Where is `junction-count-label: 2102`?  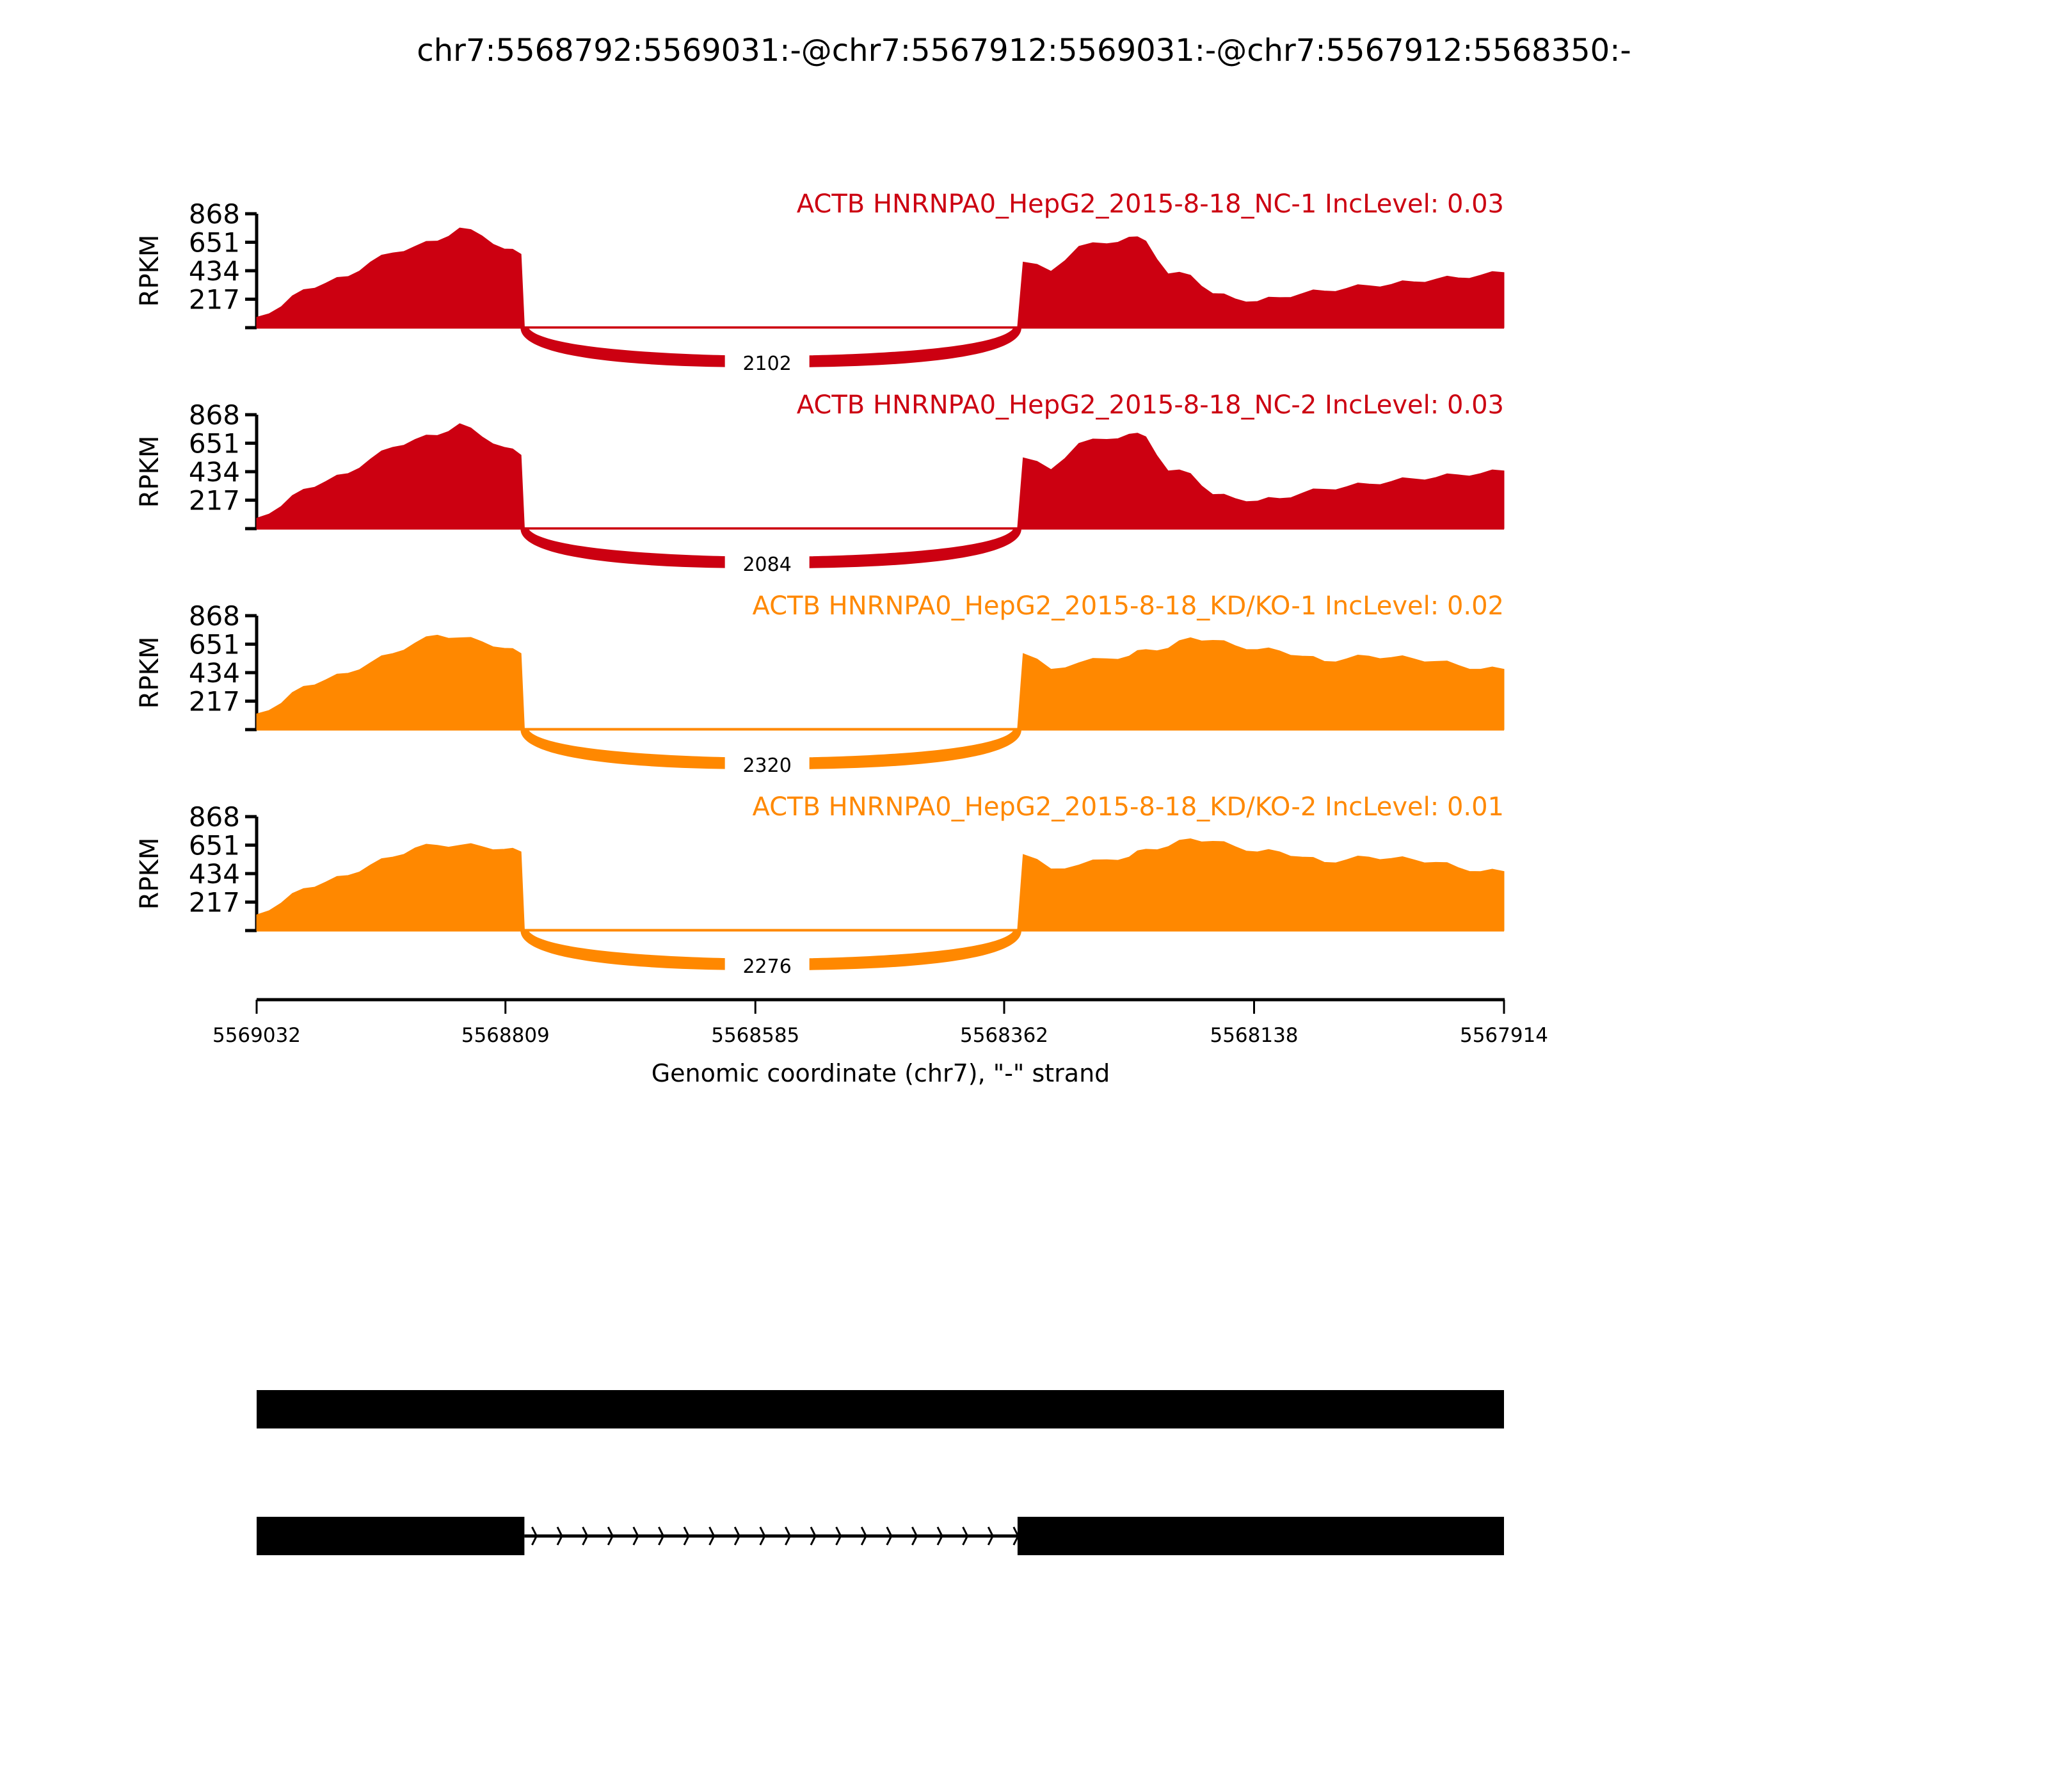 junction-count-label: 2102 is located at coordinates (766, 364).